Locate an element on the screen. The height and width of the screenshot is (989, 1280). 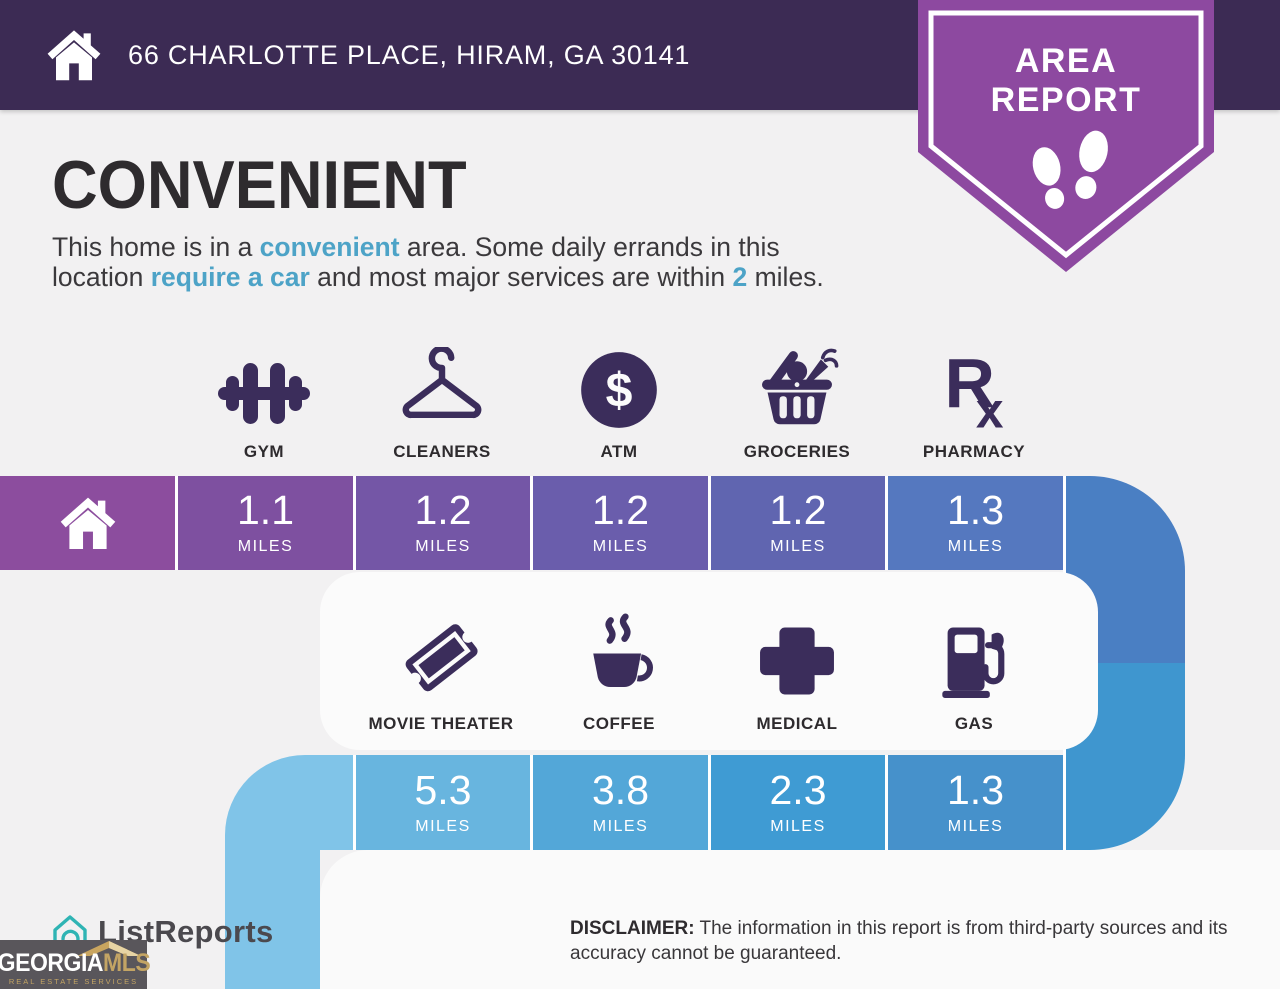
poi-pharmacy: R x PHARMACY is located at coordinates (974, 399).